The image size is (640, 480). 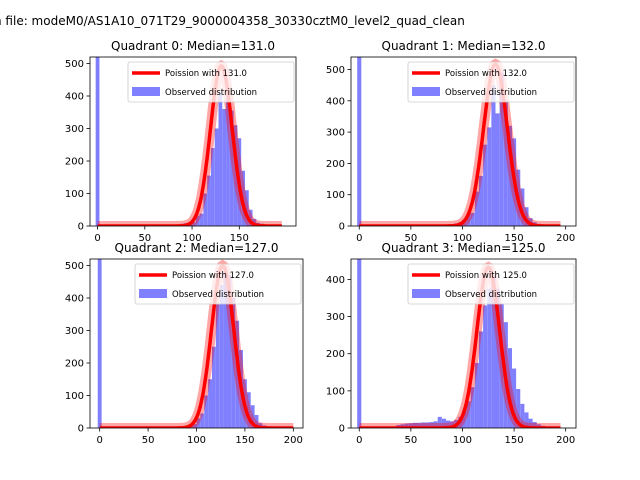 What do you see at coordinates (211, 82) in the screenshot?
I see `quadrant-0-legend: Poission with 131.0 Observed distribution` at bounding box center [211, 82].